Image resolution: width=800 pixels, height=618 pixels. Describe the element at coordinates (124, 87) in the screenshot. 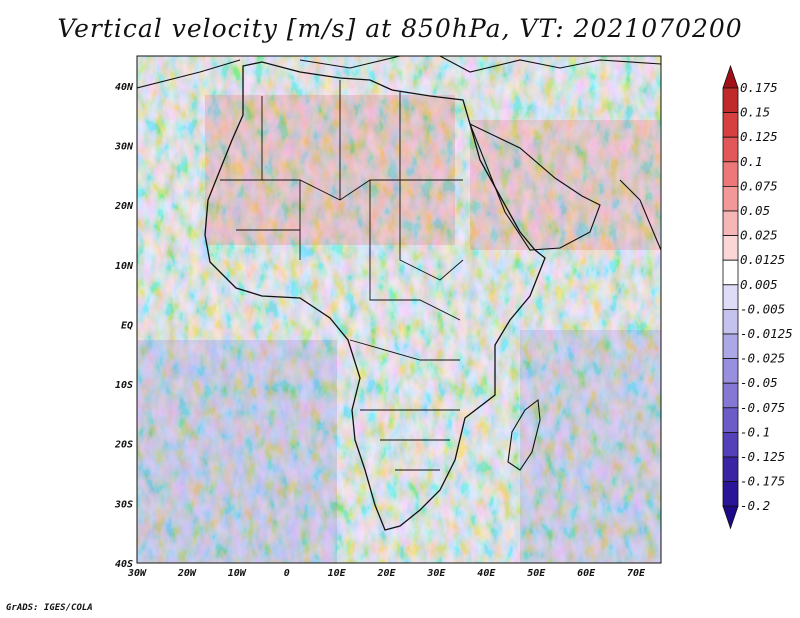

I see `lat-tick-label: 40N` at that location.